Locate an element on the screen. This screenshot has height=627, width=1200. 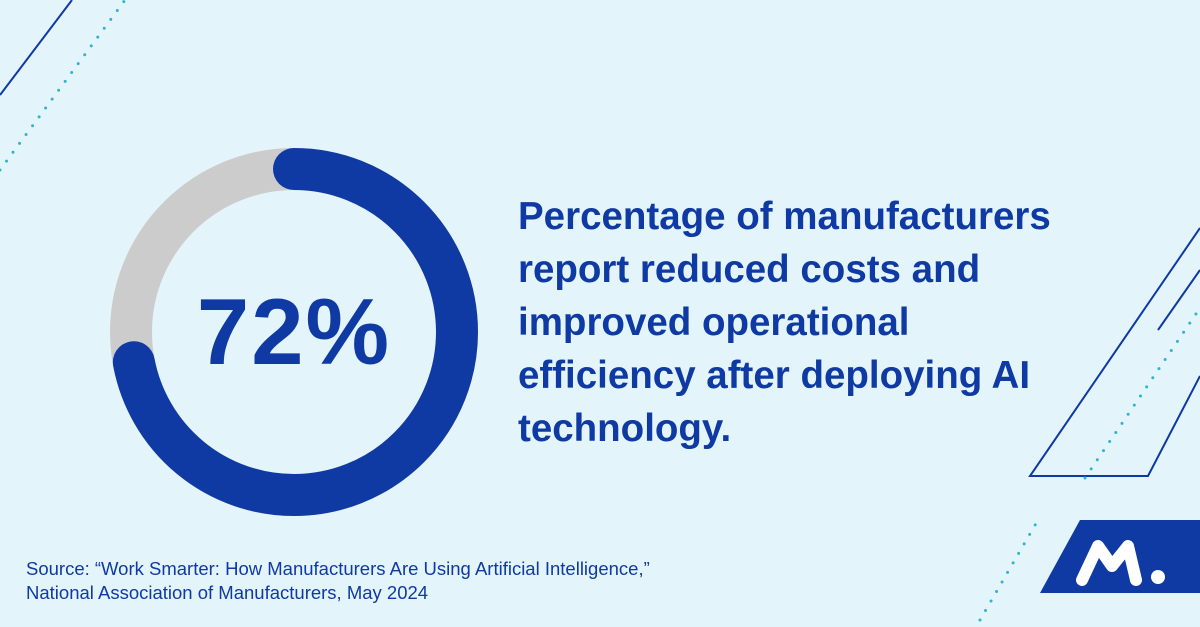
headline-line: improved operational is located at coordinates (714, 322).